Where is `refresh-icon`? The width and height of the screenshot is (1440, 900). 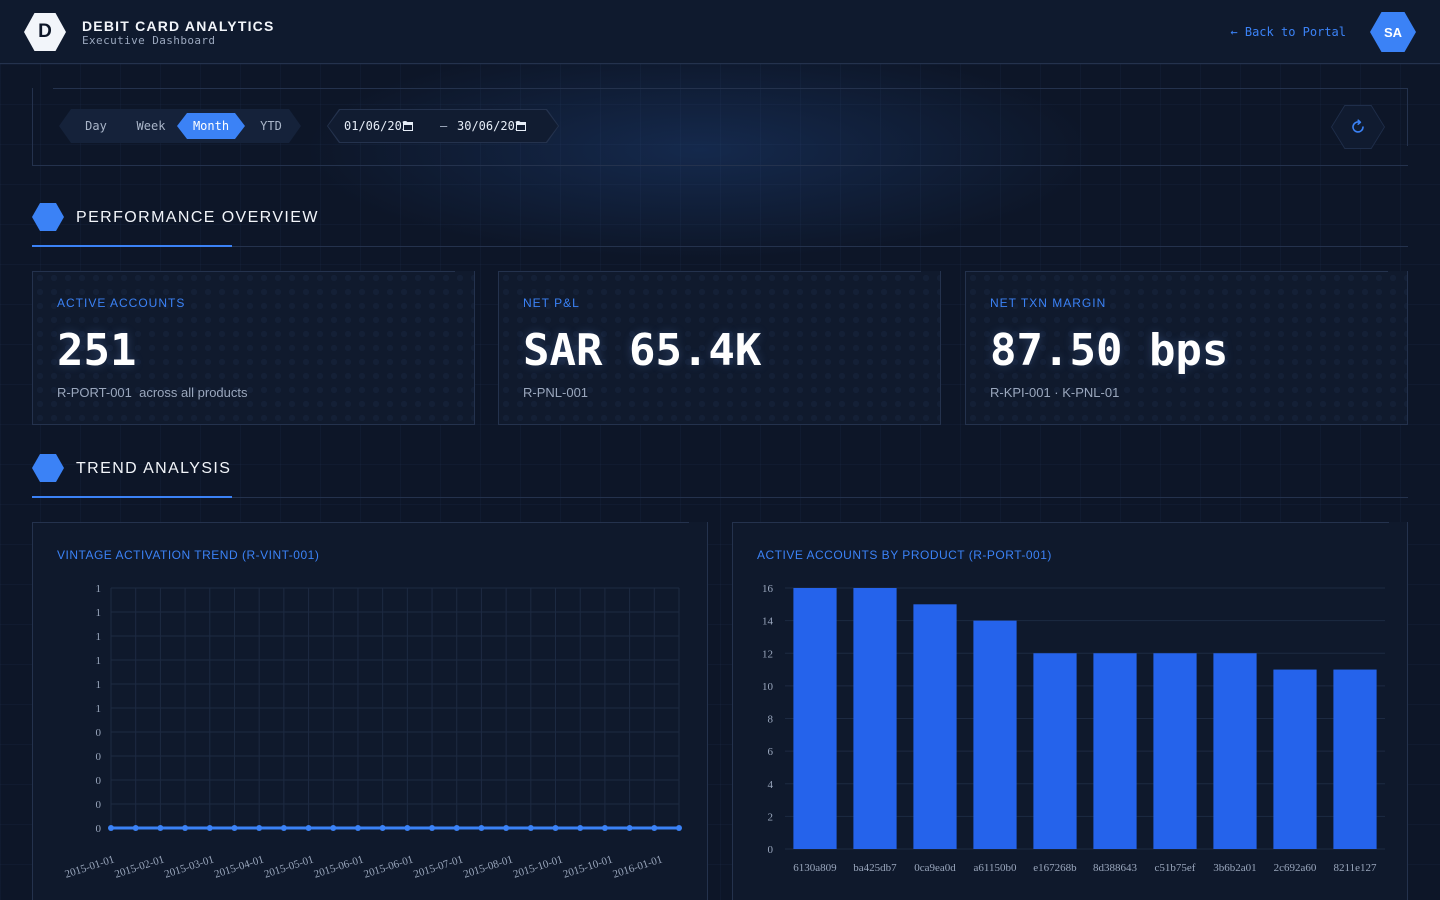
refresh-icon is located at coordinates (1358, 126).